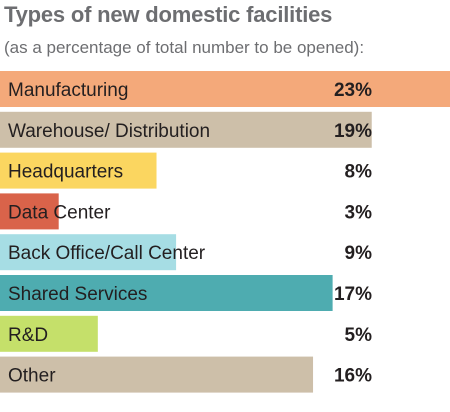 This screenshot has height=412, width=450. Describe the element at coordinates (59, 212) in the screenshot. I see `category-label: Data Center` at that location.